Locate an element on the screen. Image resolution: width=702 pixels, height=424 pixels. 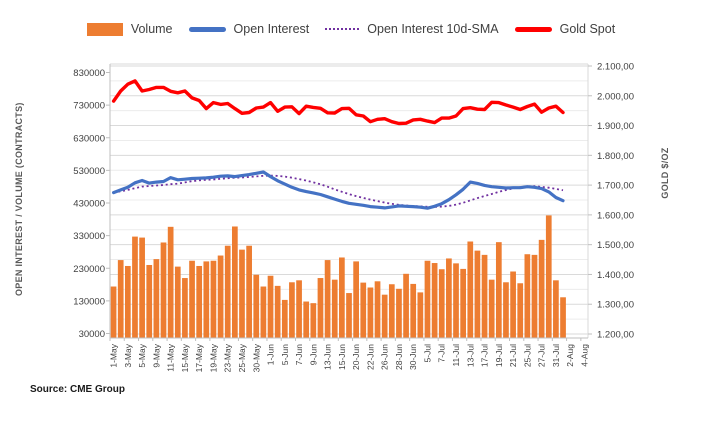
volume-swatch-icon is located at coordinates (104, 29).